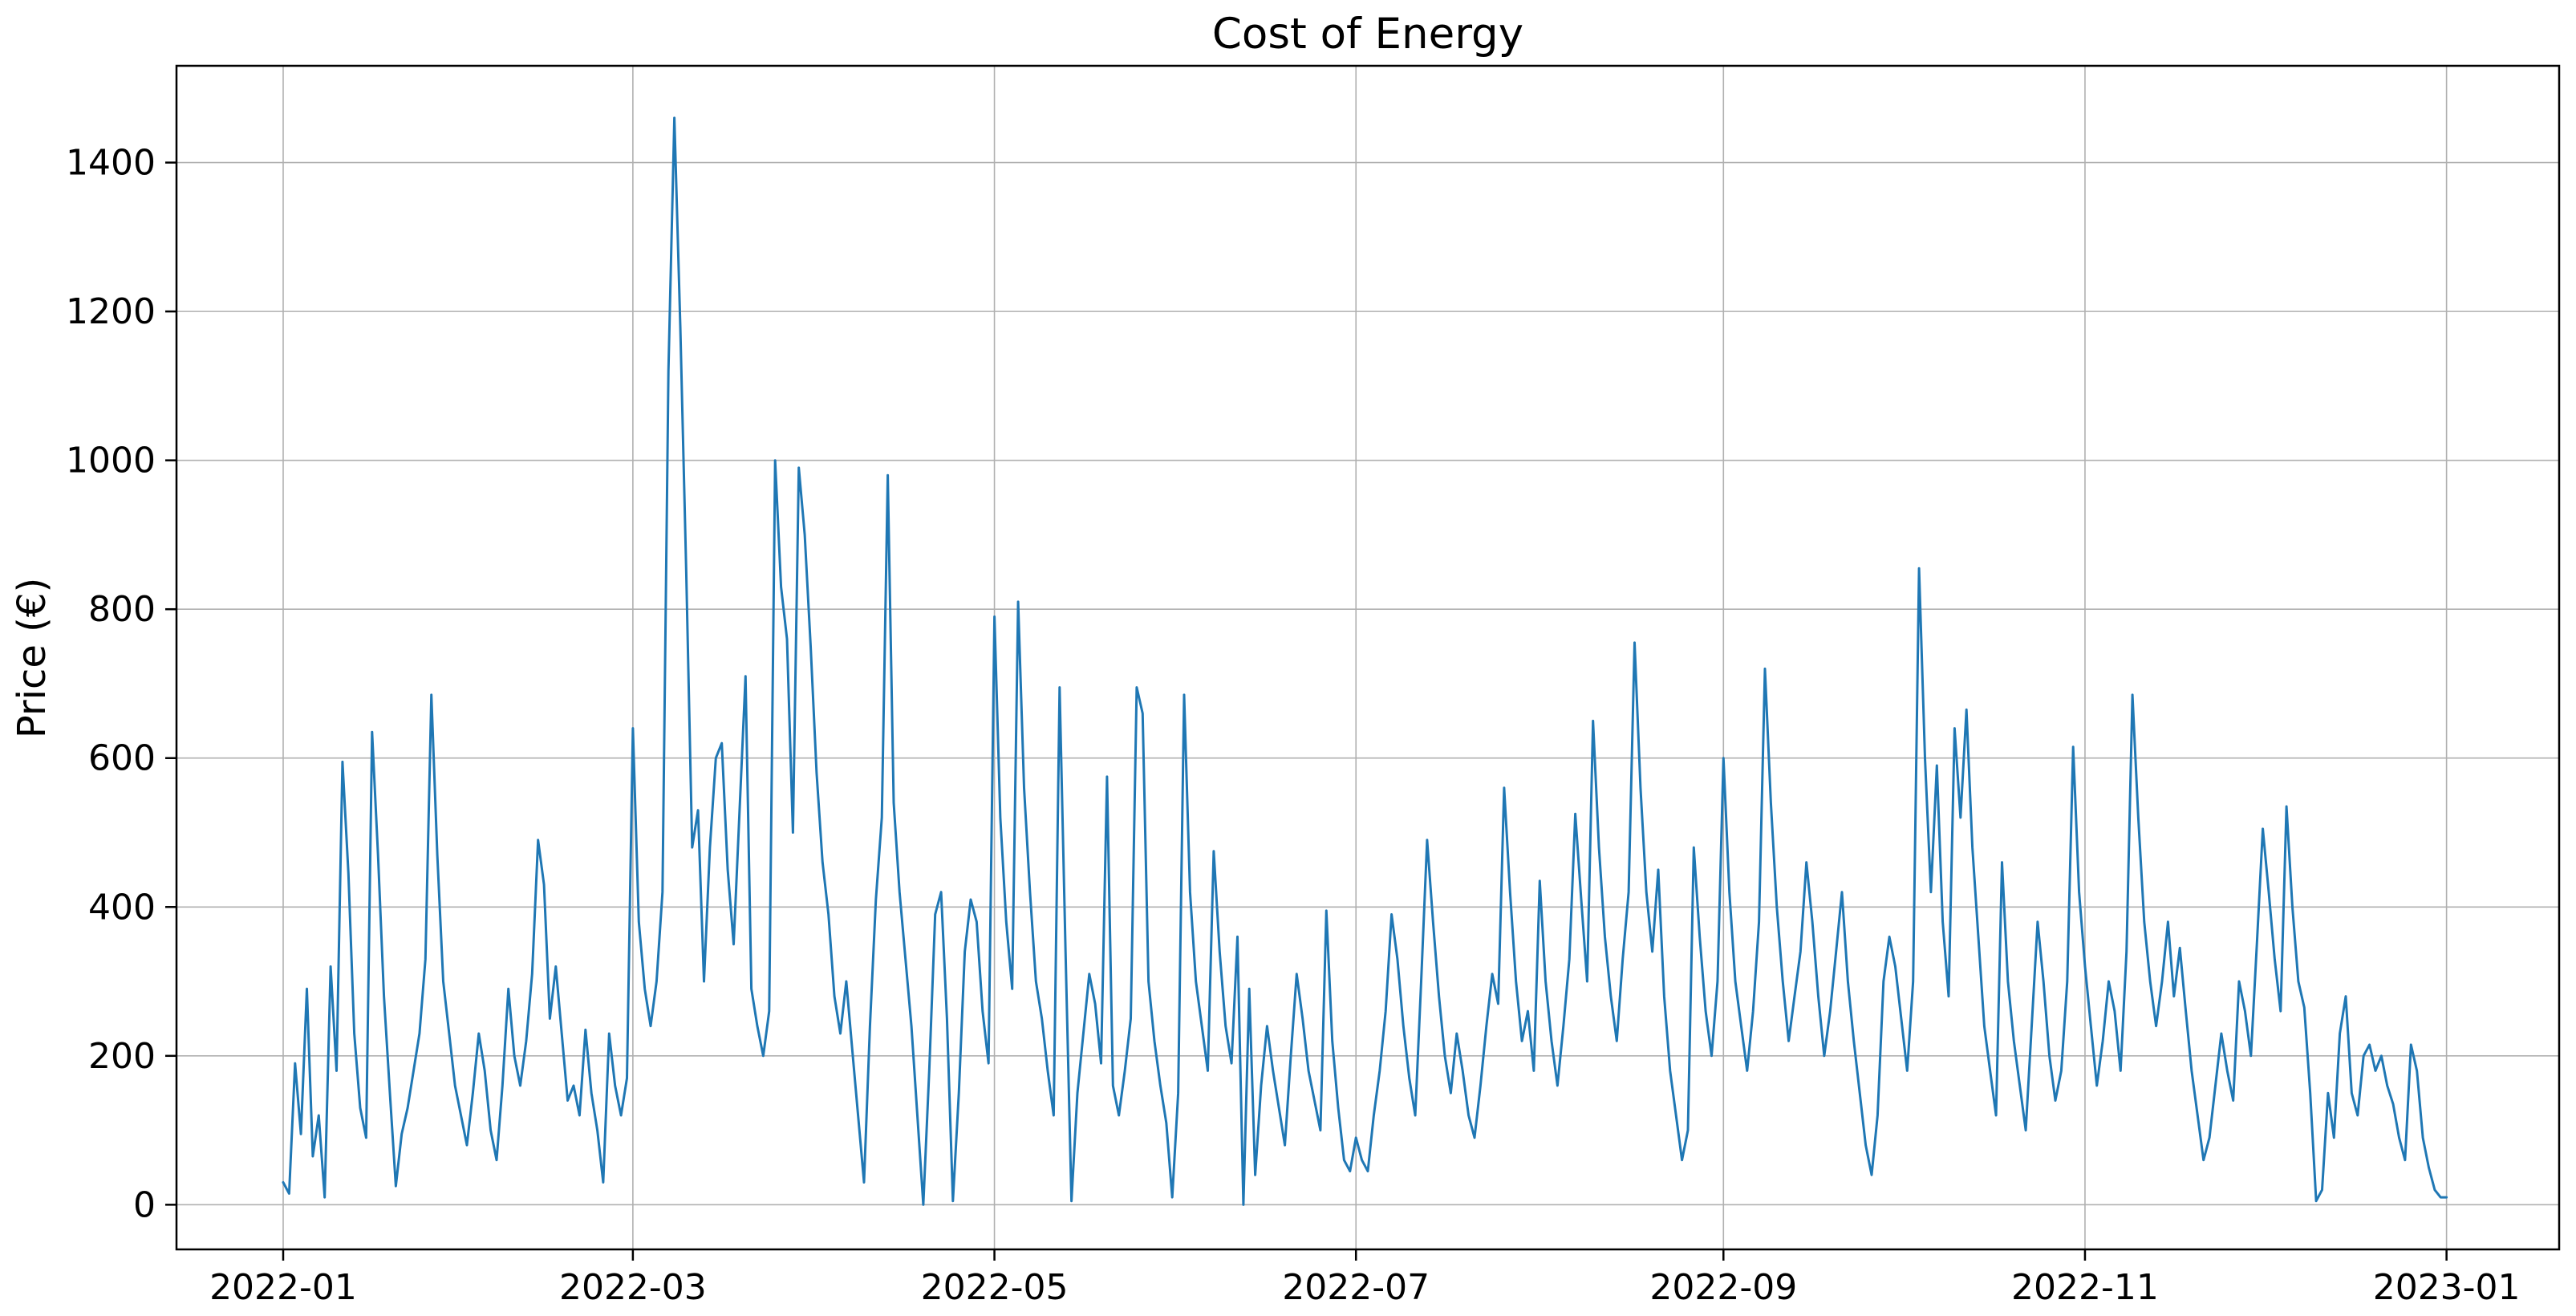  Describe the element at coordinates (283, 1287) in the screenshot. I see `x-tick-label: 2022-01` at that location.